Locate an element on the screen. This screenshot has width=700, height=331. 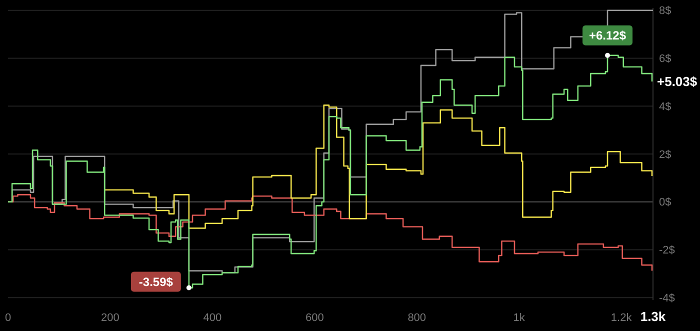
y-tick-label: -4$ is located at coordinates (667, 298).